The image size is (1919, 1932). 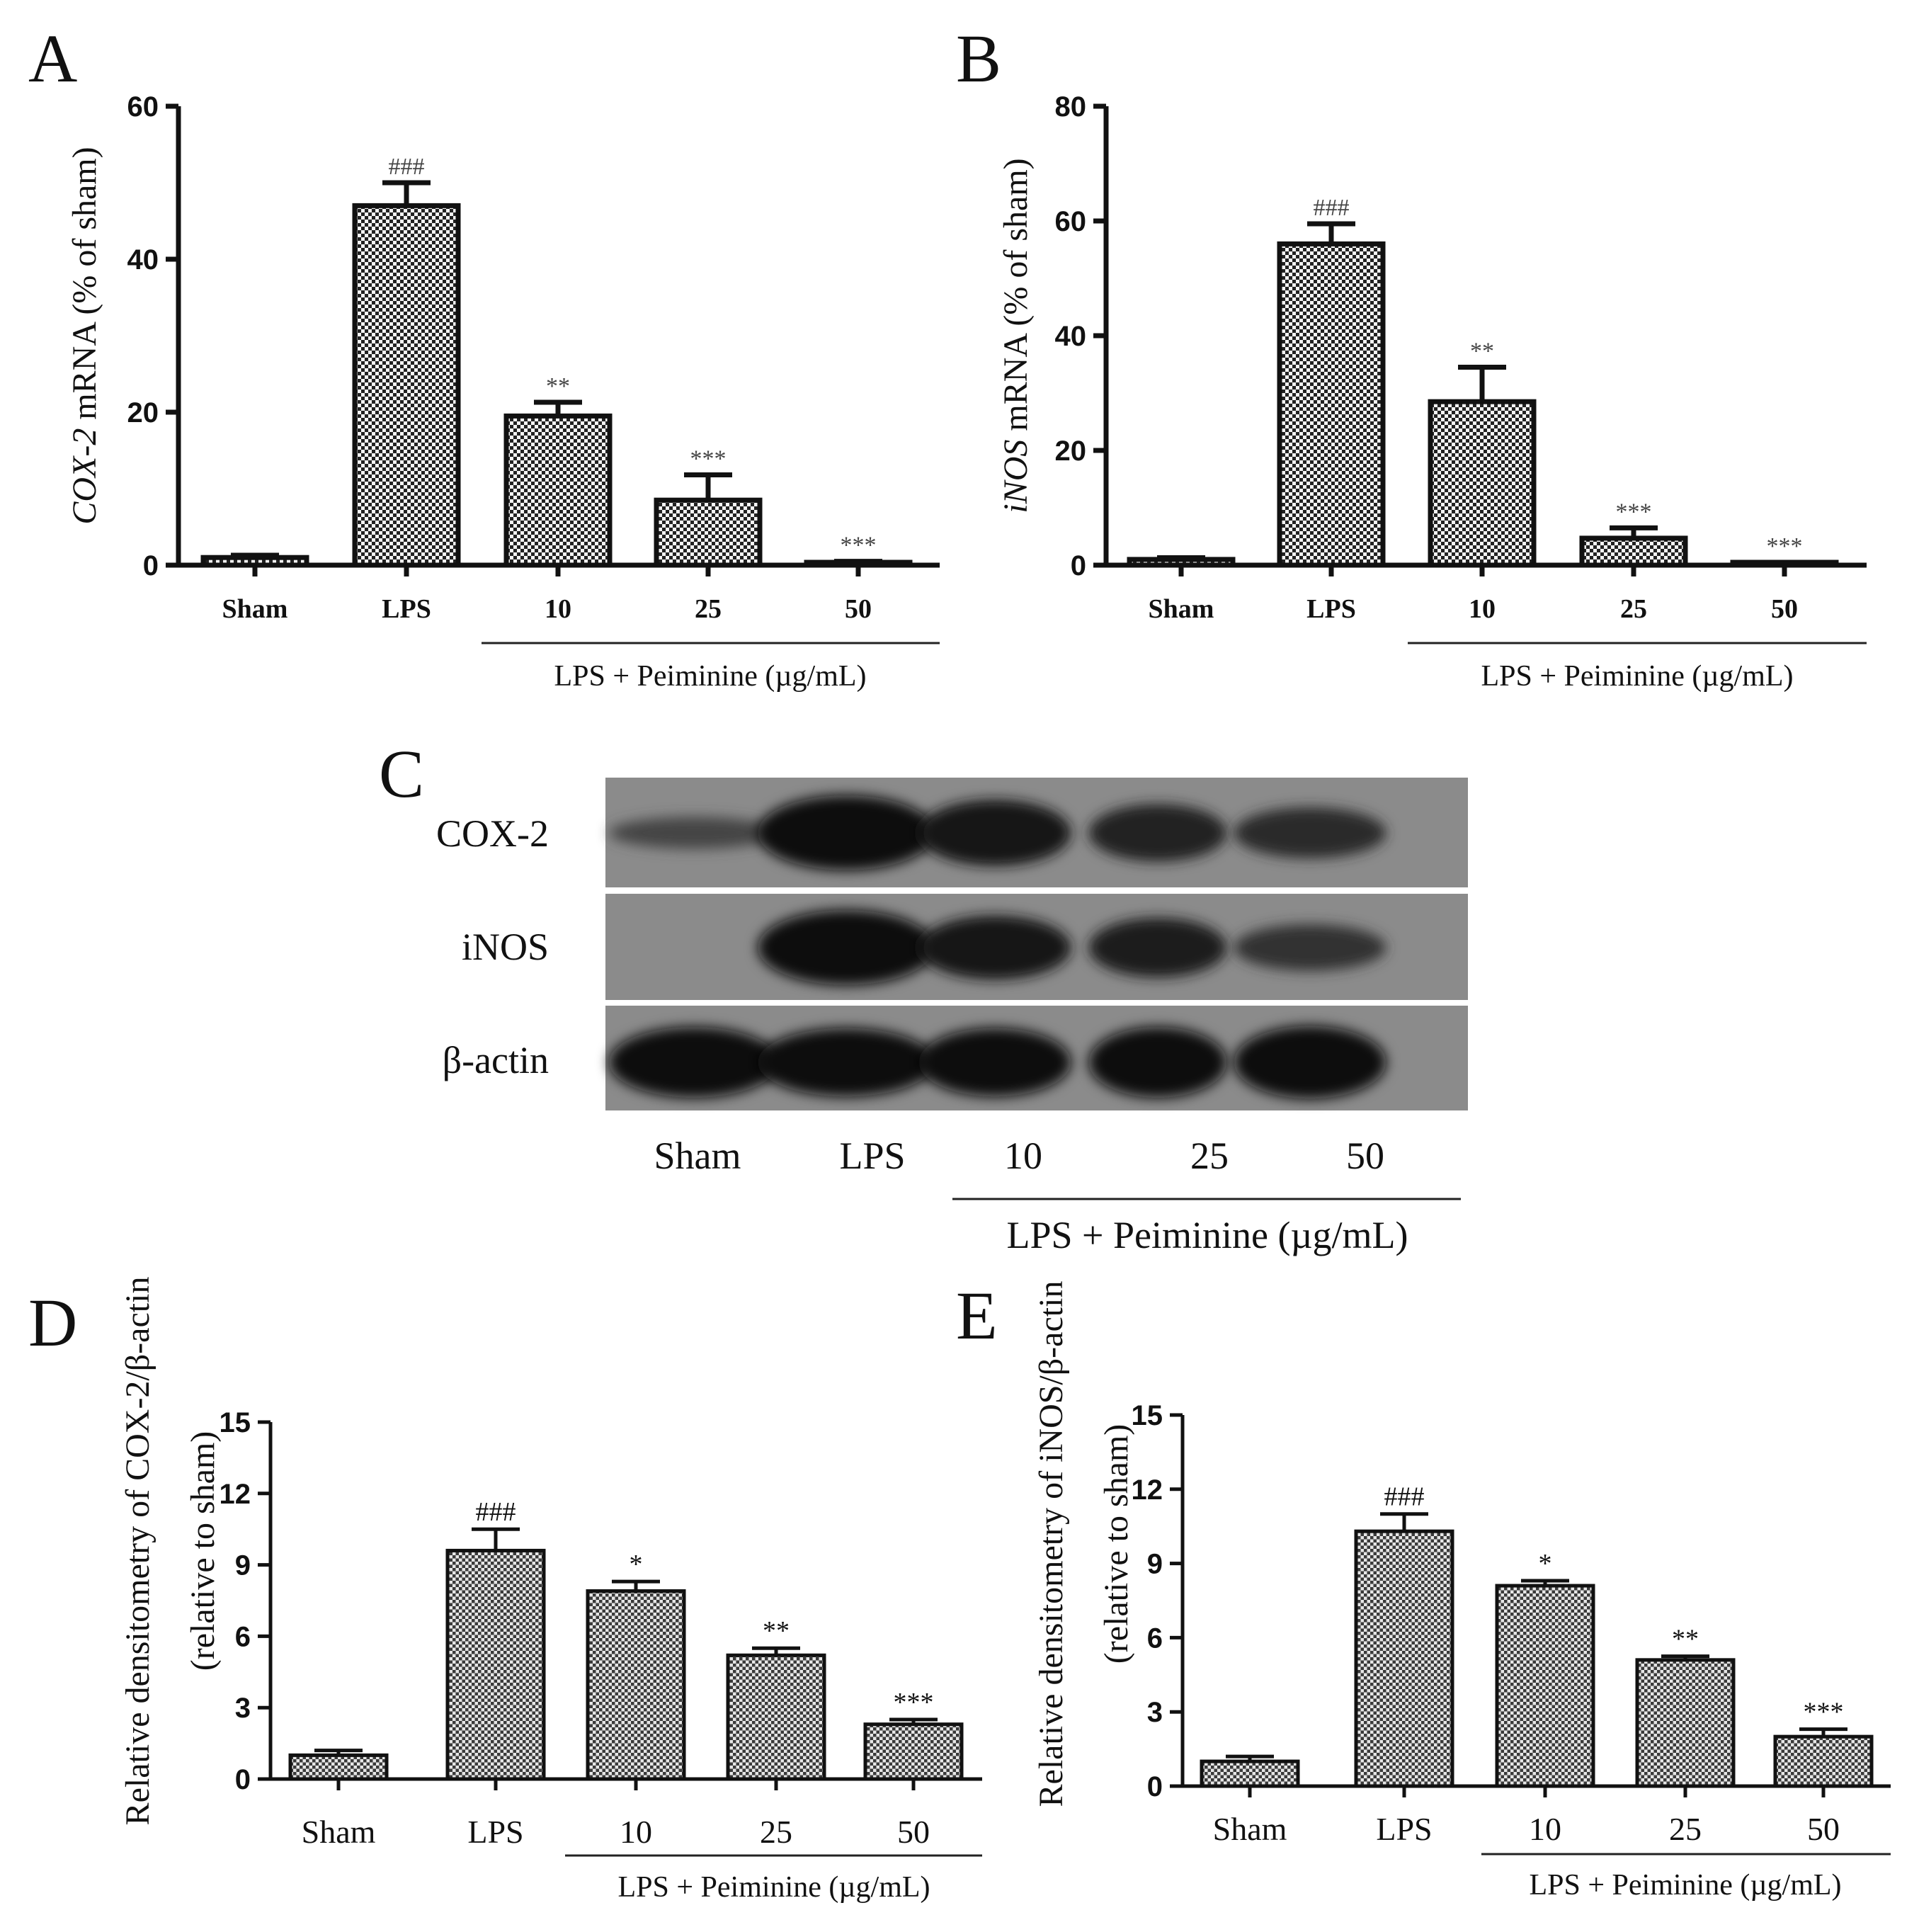 I want to click on significance-label: *, so click(x=1545, y=1564).